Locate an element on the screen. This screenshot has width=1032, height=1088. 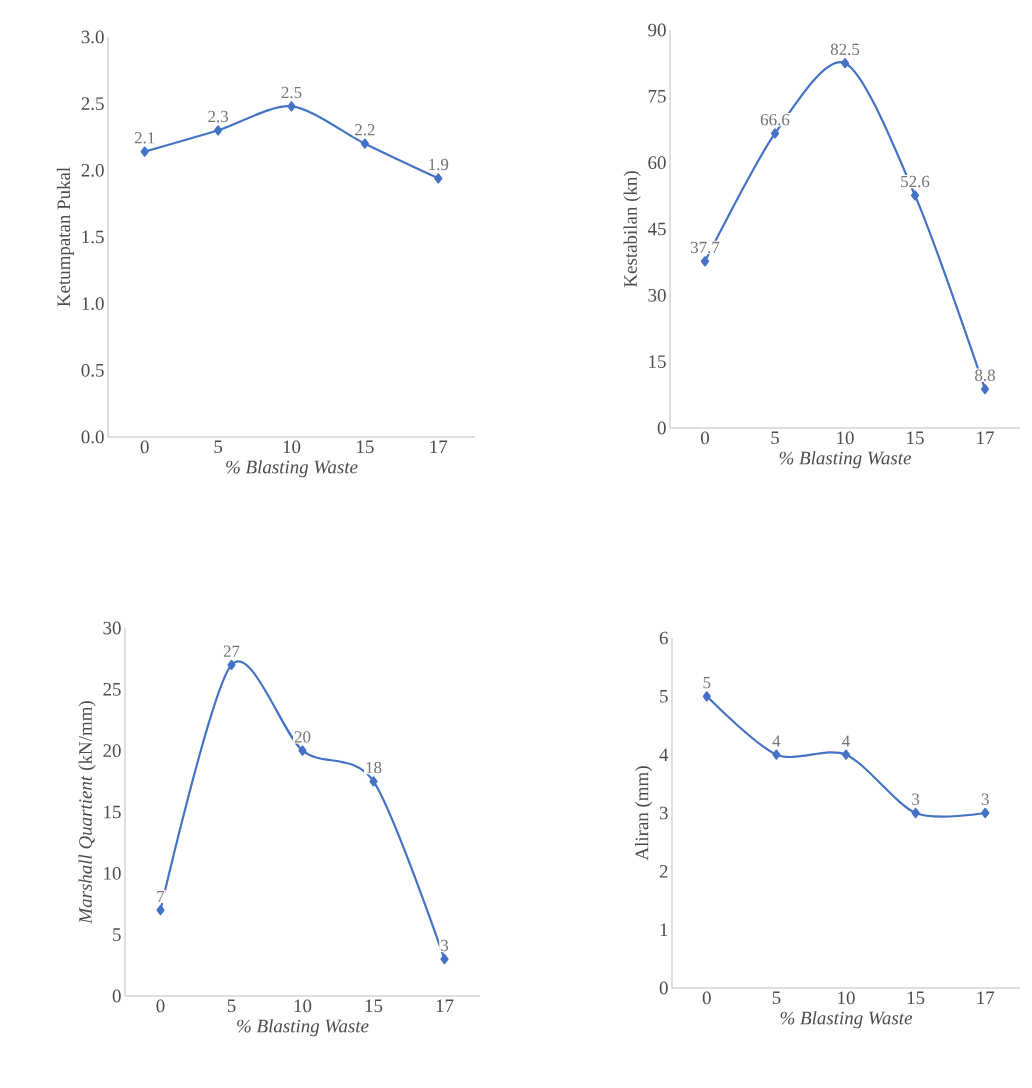
y-tick-label: 0.5 is located at coordinates (92, 370).